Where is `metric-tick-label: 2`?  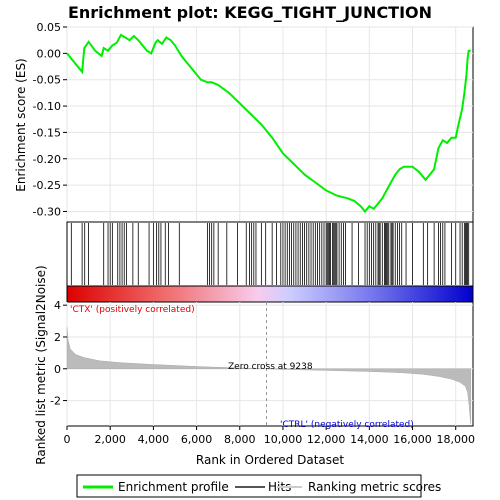 metric-tick-label: 2 is located at coordinates (57, 337).